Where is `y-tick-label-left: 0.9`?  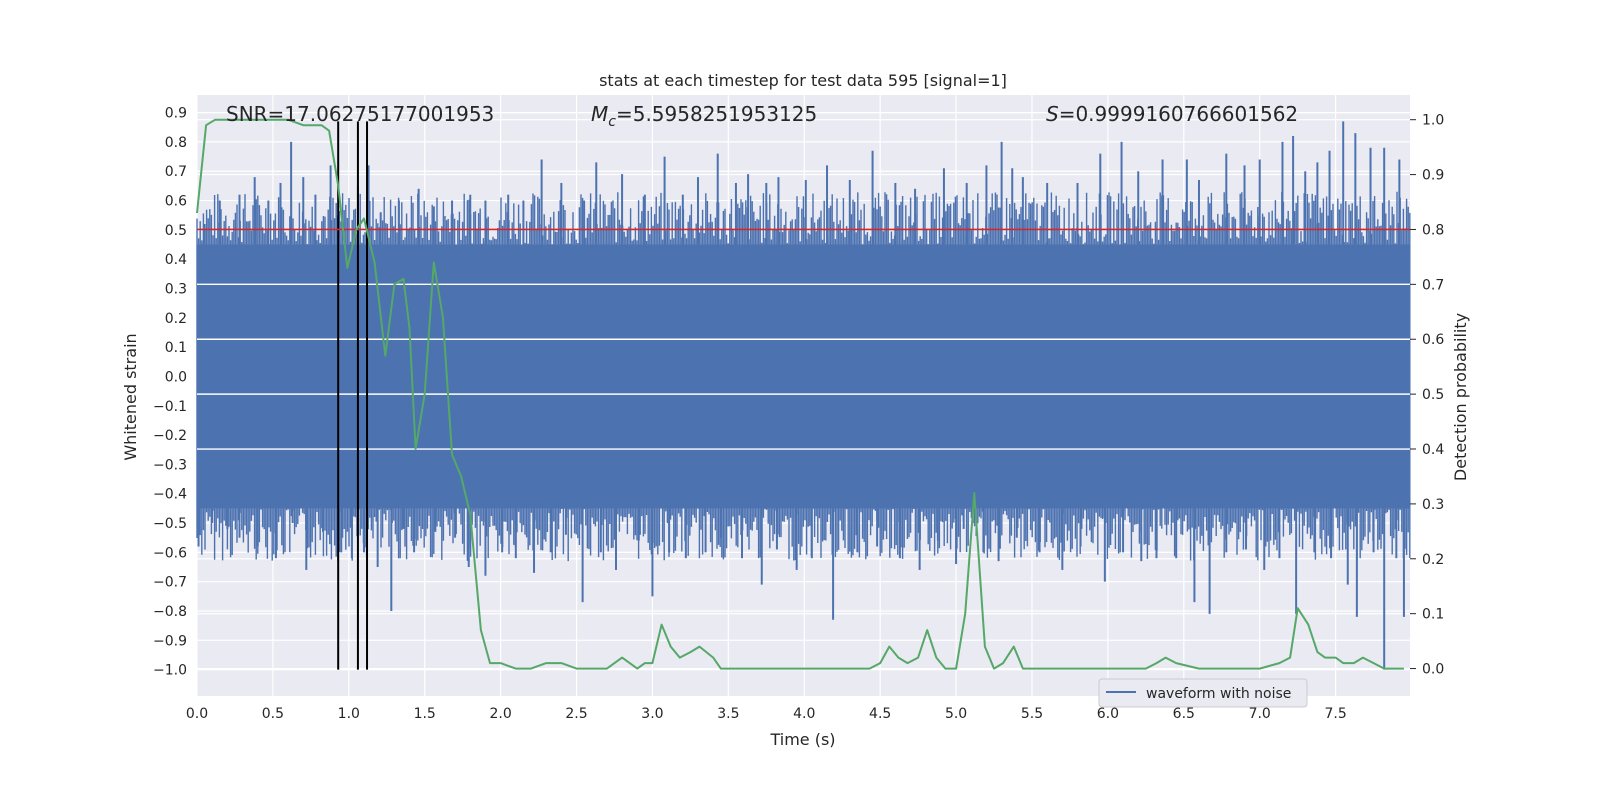
y-tick-label-left: 0.9 is located at coordinates (176, 114).